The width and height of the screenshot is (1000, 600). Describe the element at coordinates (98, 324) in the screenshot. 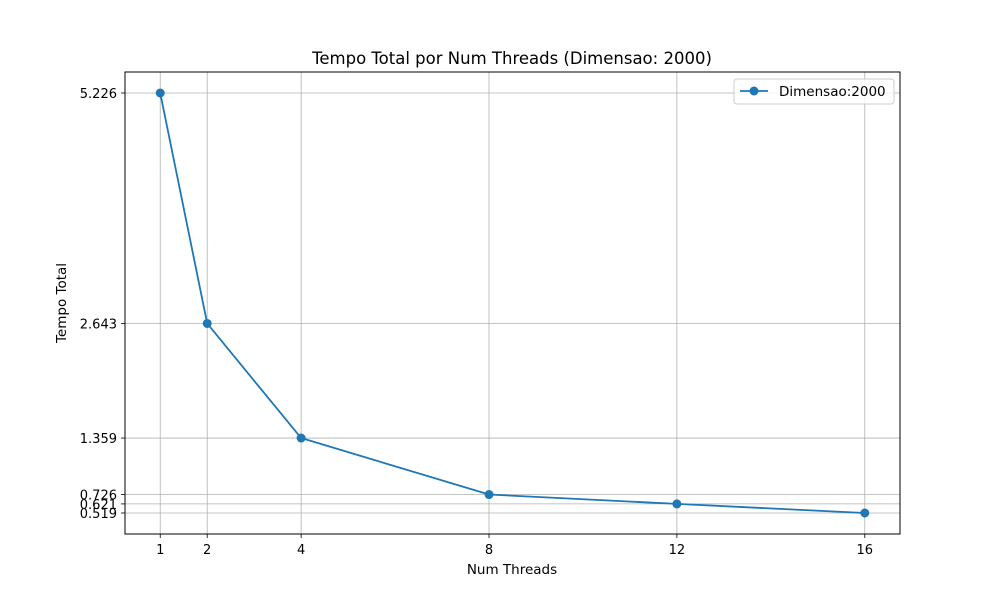

I see `y-tick-label: 2.643` at that location.